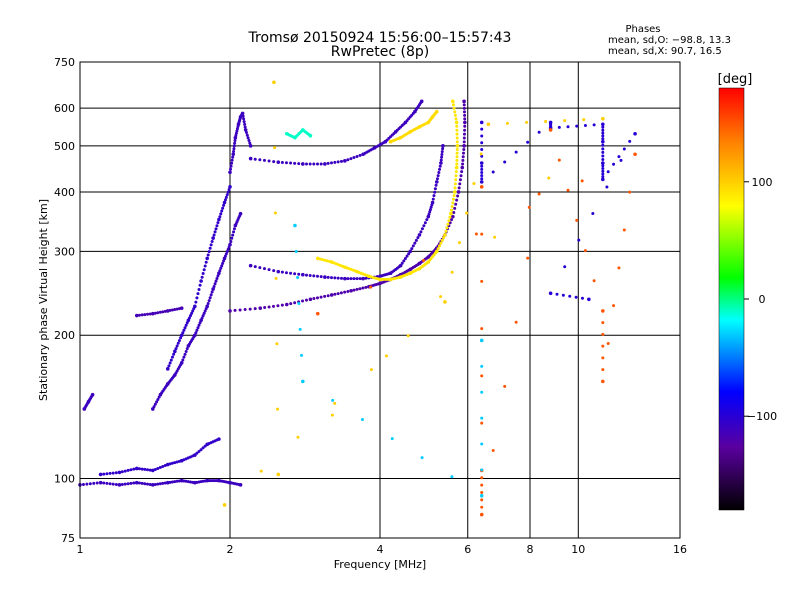  Describe the element at coordinates (298, 134) in the screenshot. I see `trace-cyan-patch` at that location.